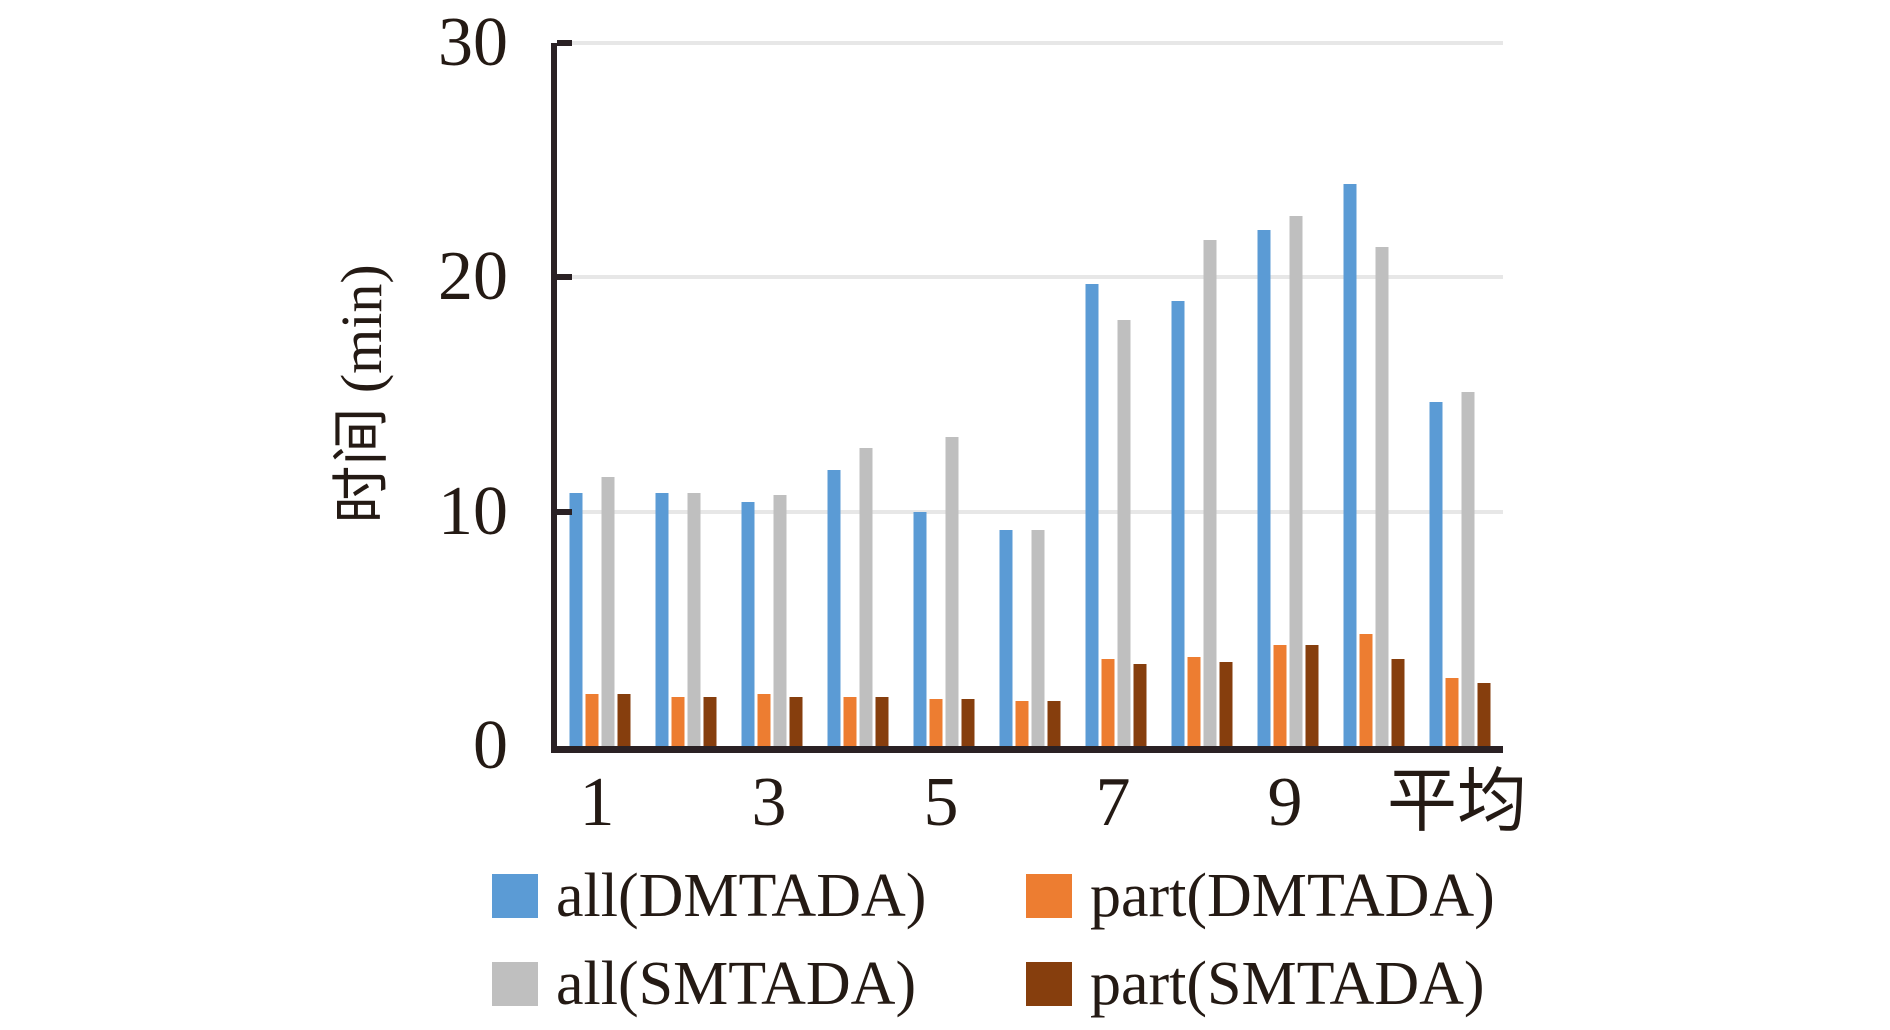 The height and width of the screenshot is (1030, 1890). What do you see at coordinates (473, 277) in the screenshot?
I see `y-tick-label: 20` at bounding box center [473, 277].